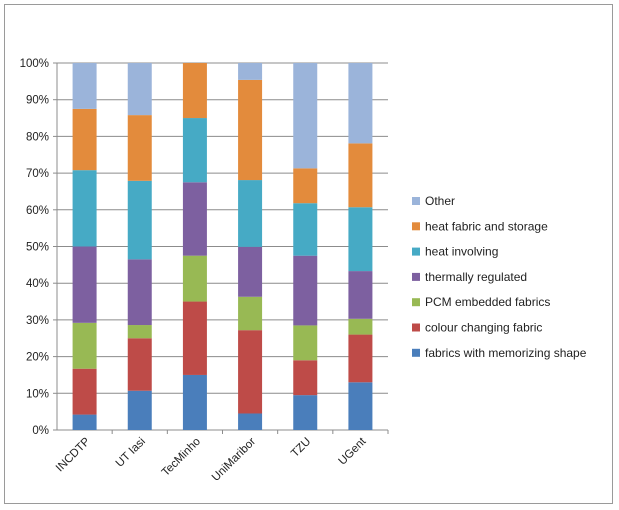  I want to click on bar-segment-ut-iasi-heat-fabric-and-storage, so click(139, 148).